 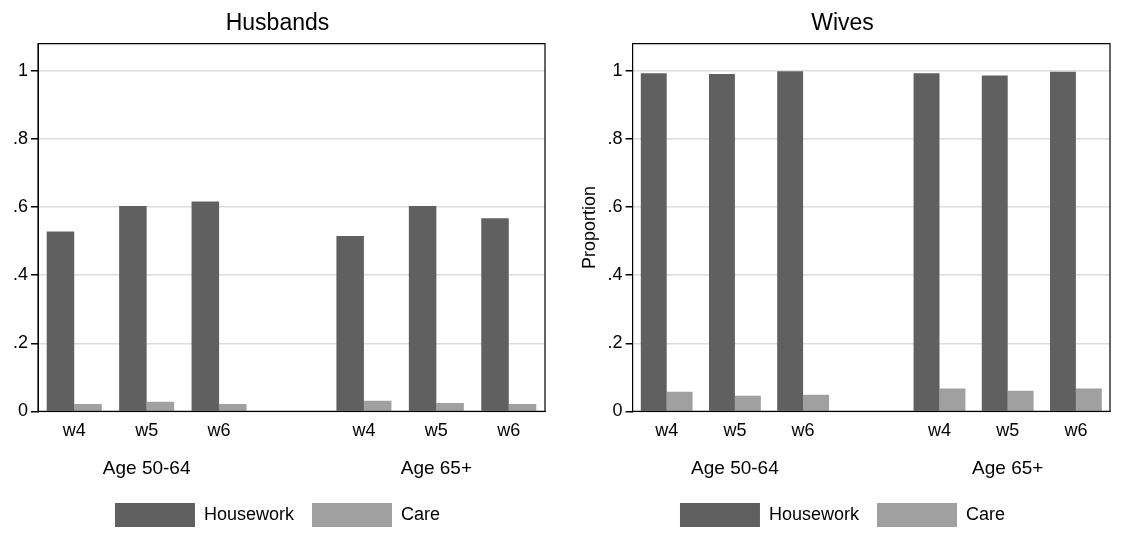 I want to click on y-axis-title: Proportion, so click(x=588, y=227).